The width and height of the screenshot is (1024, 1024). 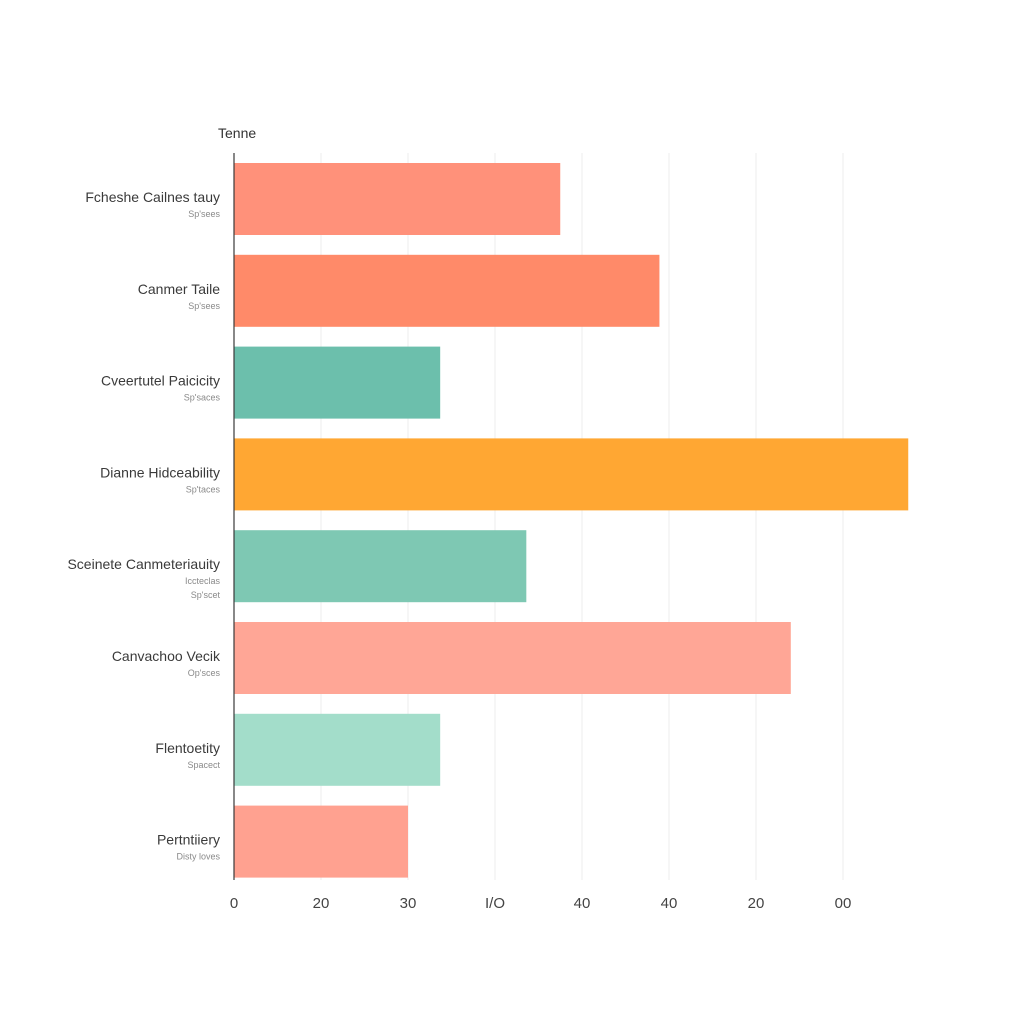 What do you see at coordinates (843, 903) in the screenshot?
I see `x-tick-label: 00` at bounding box center [843, 903].